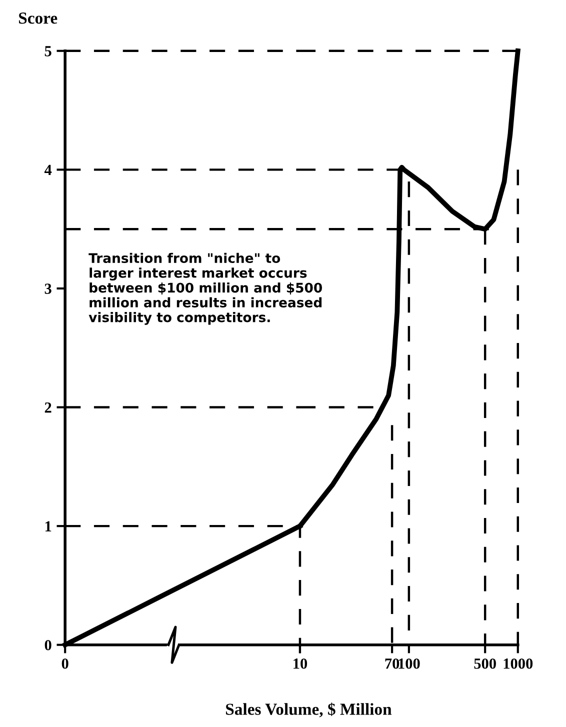  I want to click on y-tick-label: 0, so click(48, 645).